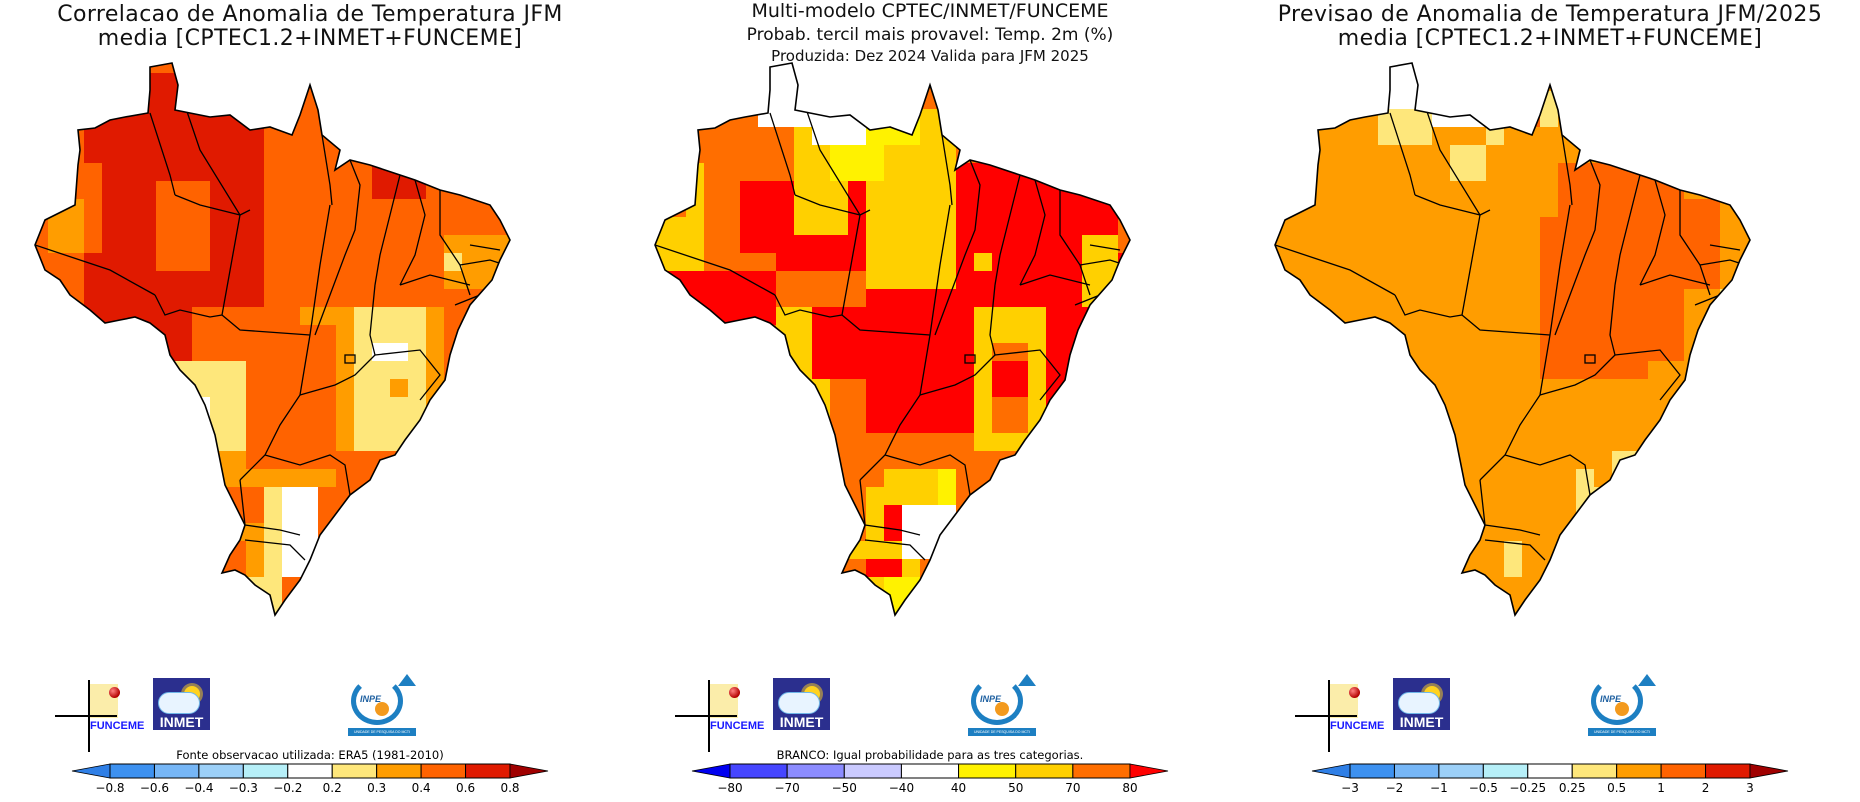 The width and height of the screenshot is (1860, 802). What do you see at coordinates (376, 788) in the screenshot?
I see `colorbar-tick-label: 0.3` at bounding box center [376, 788].